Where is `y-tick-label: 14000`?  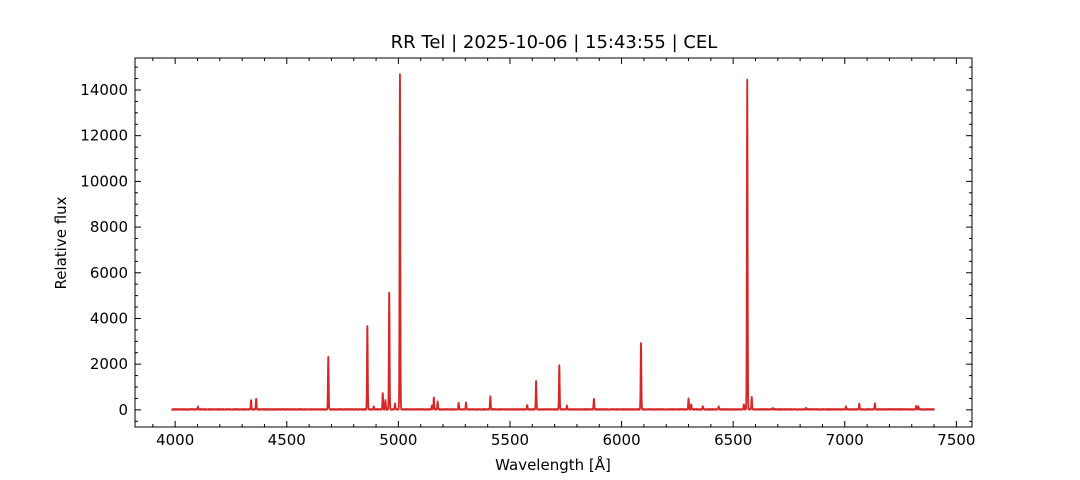
y-tick-label: 14000 is located at coordinates (104, 90).